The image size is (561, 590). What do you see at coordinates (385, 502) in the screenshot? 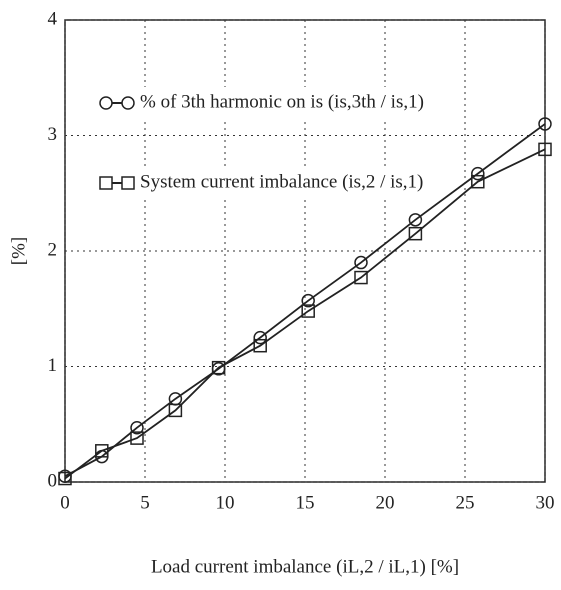
I see `x-tick-label: 20` at bounding box center [385, 502].